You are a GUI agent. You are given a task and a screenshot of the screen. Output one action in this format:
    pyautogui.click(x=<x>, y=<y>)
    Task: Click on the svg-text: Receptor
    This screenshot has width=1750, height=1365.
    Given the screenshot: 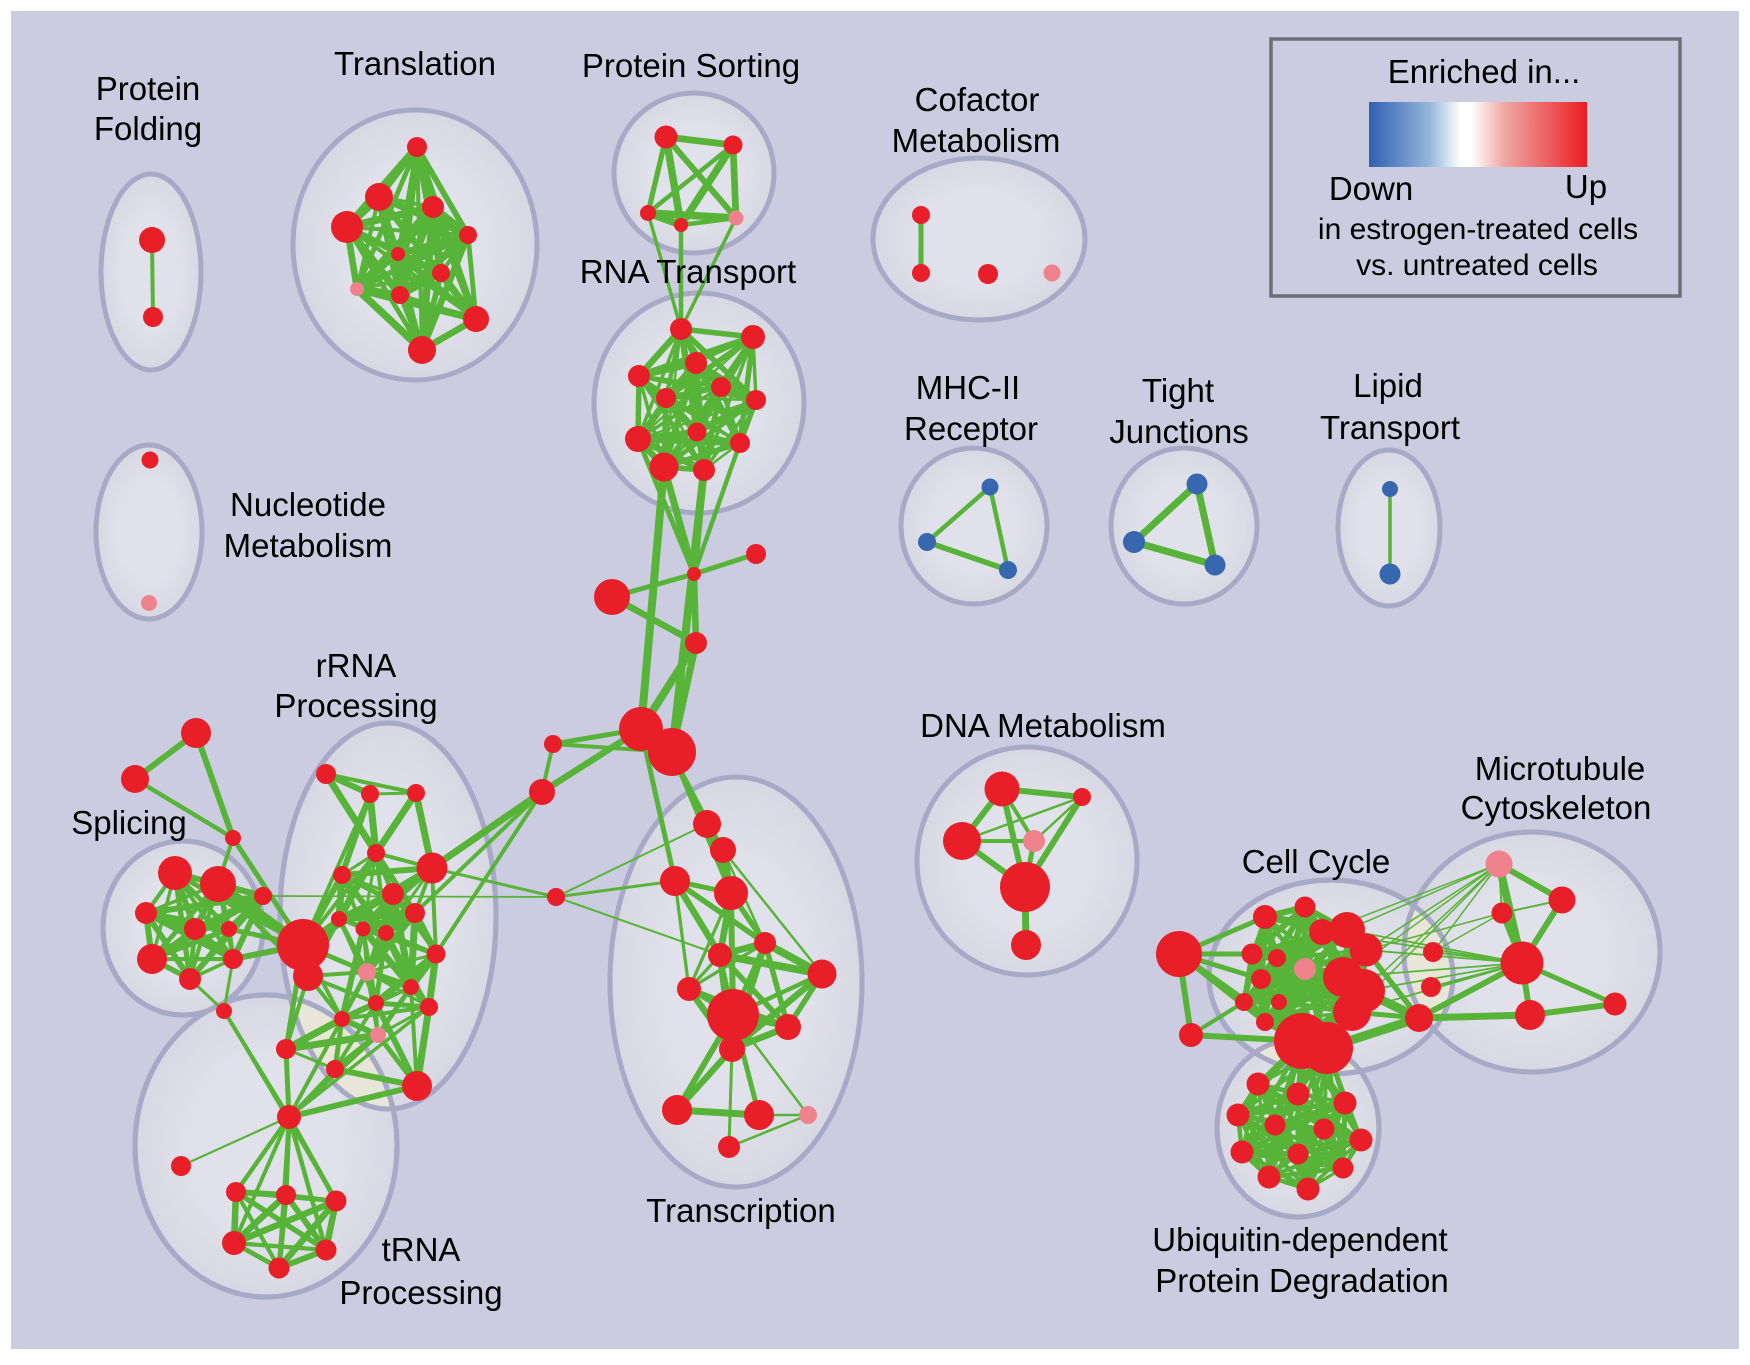 What is the action you would take?
    pyautogui.click(x=971, y=428)
    